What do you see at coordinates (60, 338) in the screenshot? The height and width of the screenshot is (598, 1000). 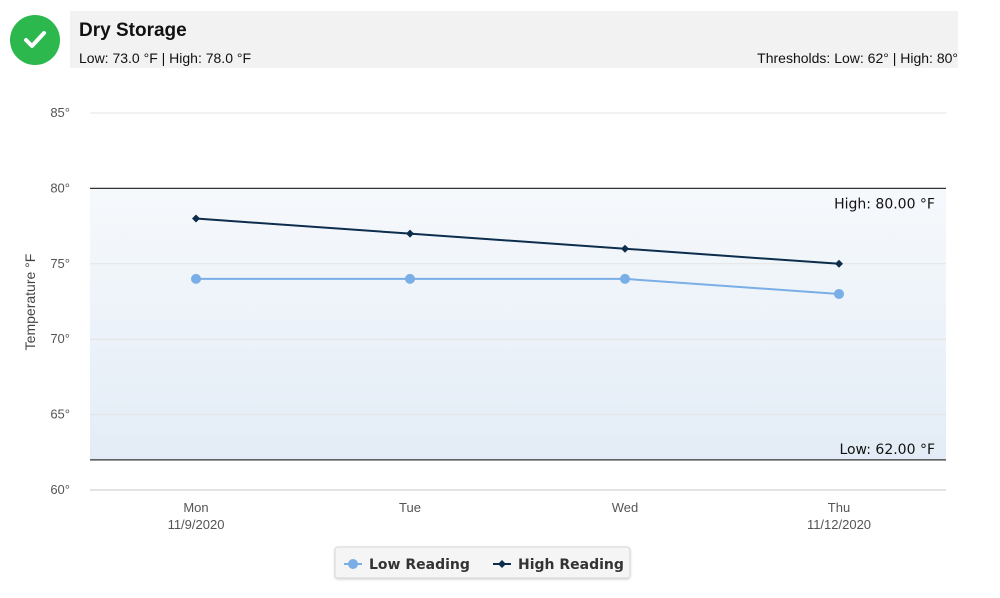 I see `y-tick-label: 70°` at bounding box center [60, 338].